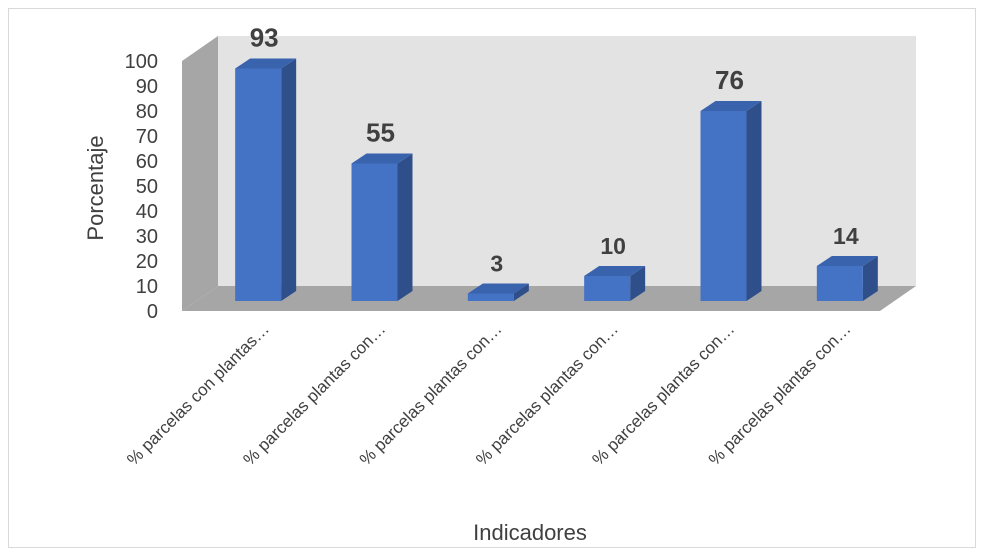  Describe the element at coordinates (152, 312) in the screenshot. I see `y-tick-label: 0` at that location.